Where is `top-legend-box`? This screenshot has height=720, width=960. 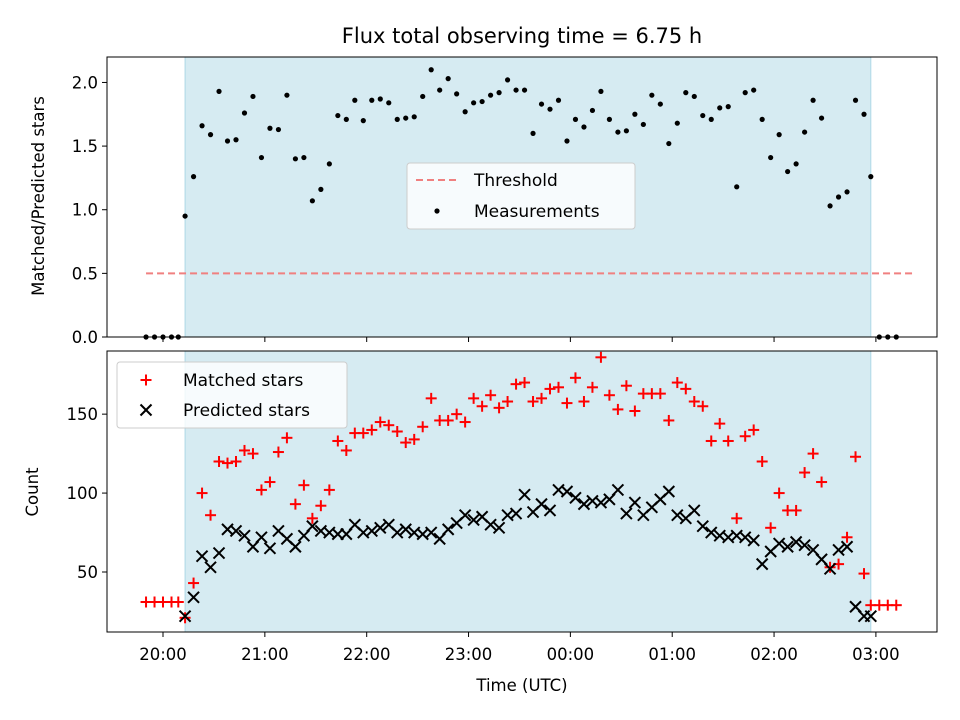
top-legend-box is located at coordinates (521, 196).